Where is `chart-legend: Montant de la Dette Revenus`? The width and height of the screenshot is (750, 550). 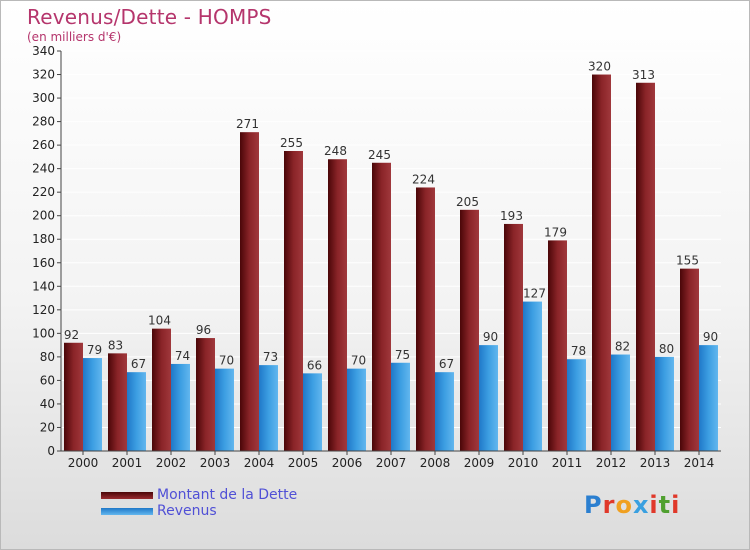 chart-legend: Montant de la Dette Revenus is located at coordinates (199, 503).